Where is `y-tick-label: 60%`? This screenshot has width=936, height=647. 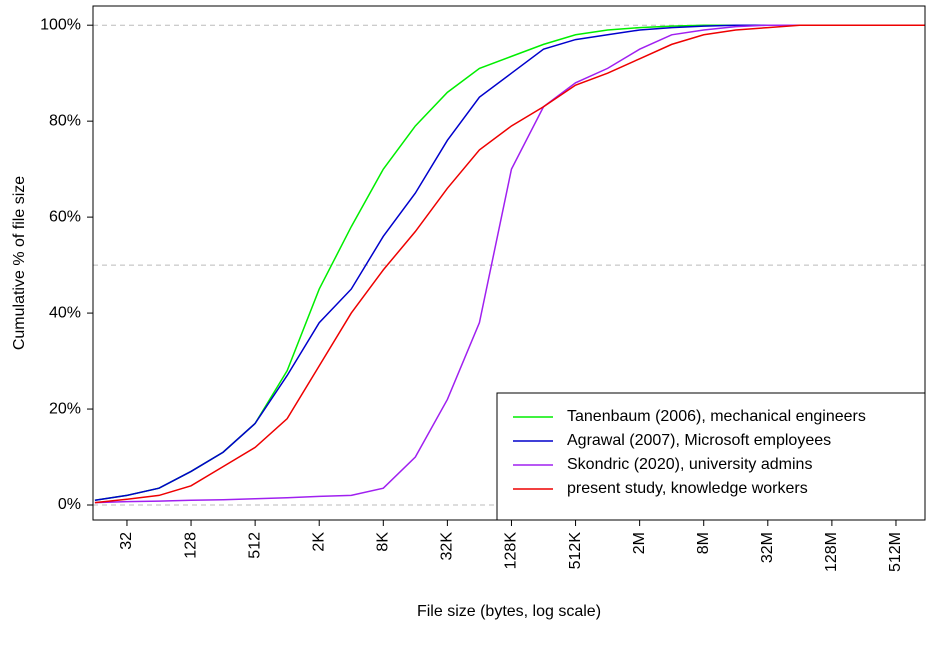
y-tick-label: 60% is located at coordinates (65, 216).